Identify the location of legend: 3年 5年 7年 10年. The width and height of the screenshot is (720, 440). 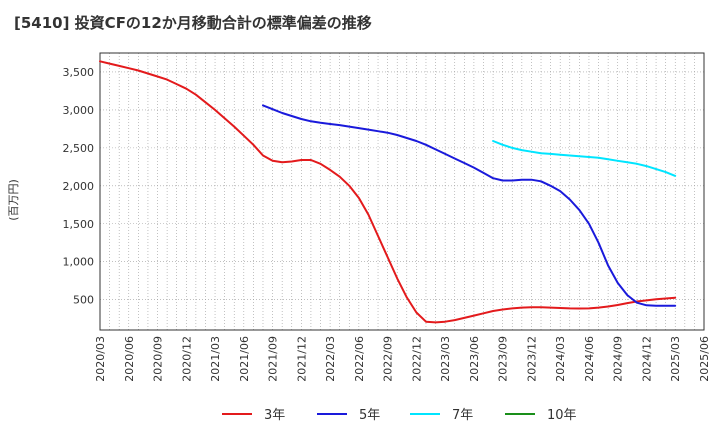
(399, 415).